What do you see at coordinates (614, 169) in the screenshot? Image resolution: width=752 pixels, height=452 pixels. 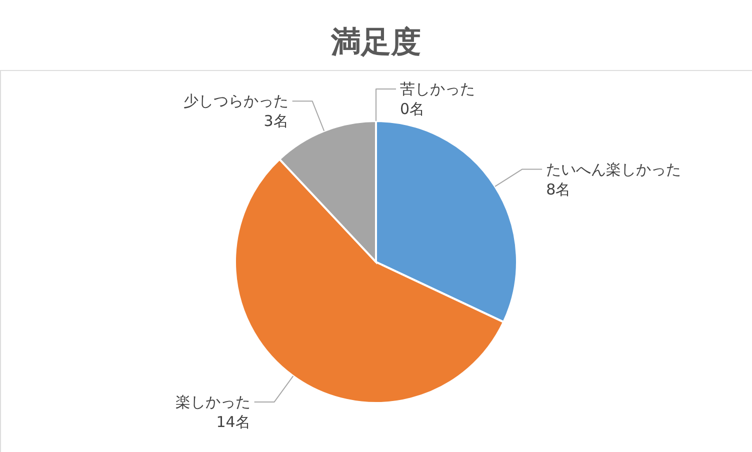 I see `slice-label: たいへん楽しかった` at bounding box center [614, 169].